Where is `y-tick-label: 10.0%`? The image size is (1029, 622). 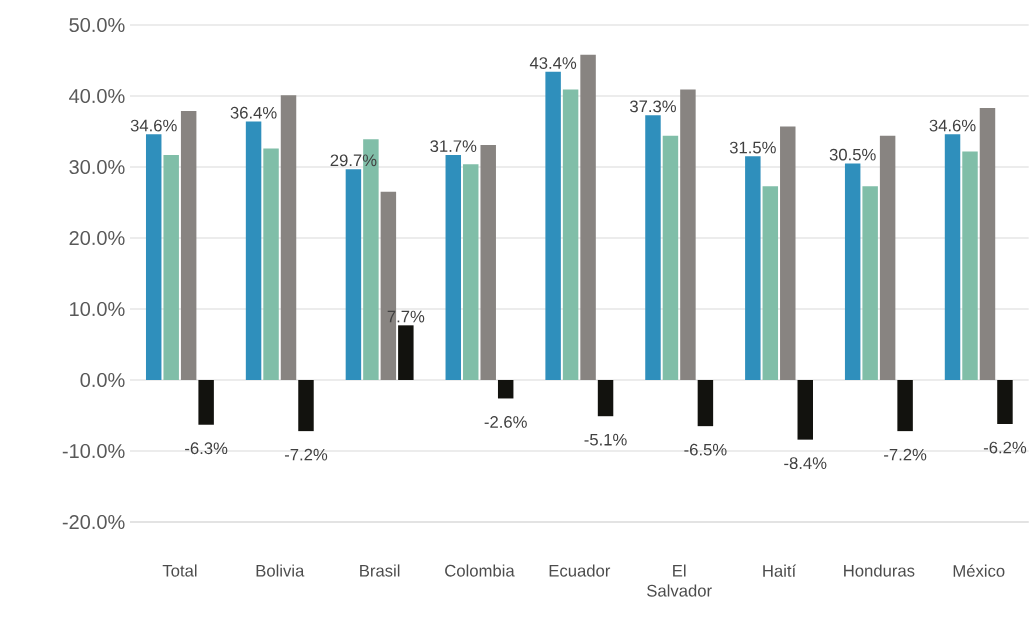
y-tick-label: 10.0% is located at coordinates (97, 309).